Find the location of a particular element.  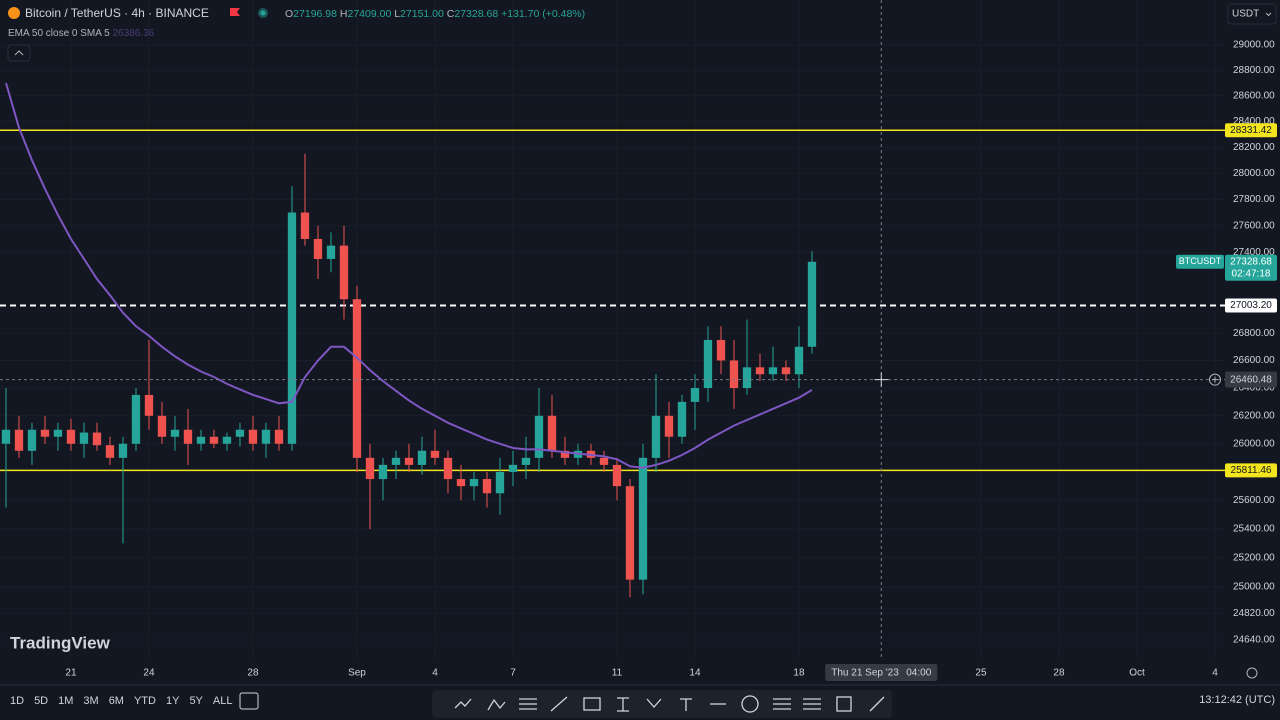

l-label: L is located at coordinates (397, 14).